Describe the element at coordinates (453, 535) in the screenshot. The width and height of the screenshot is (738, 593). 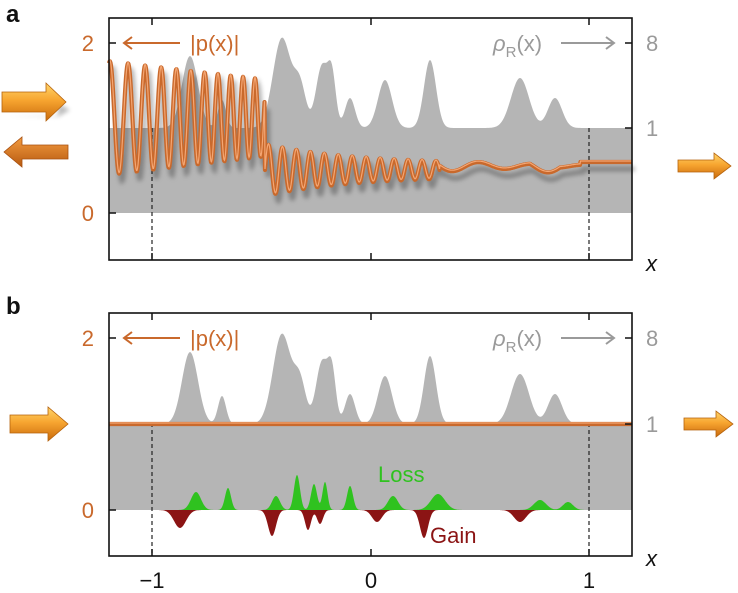
I see `panel-b-gain-label: Gain` at that location.